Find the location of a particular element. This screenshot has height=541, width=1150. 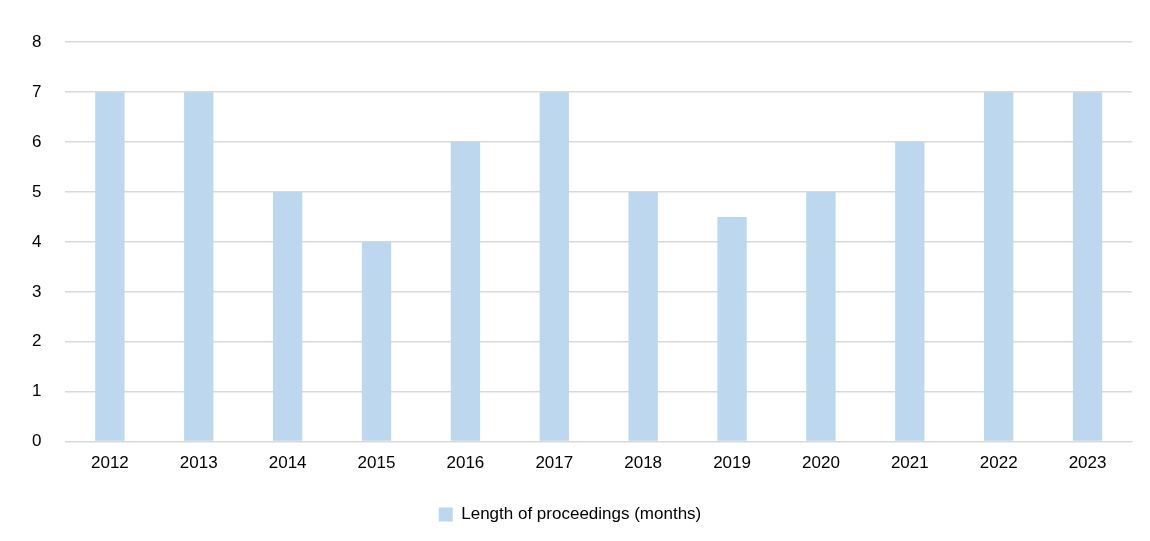

y-tick-label: 5 is located at coordinates (36, 191).